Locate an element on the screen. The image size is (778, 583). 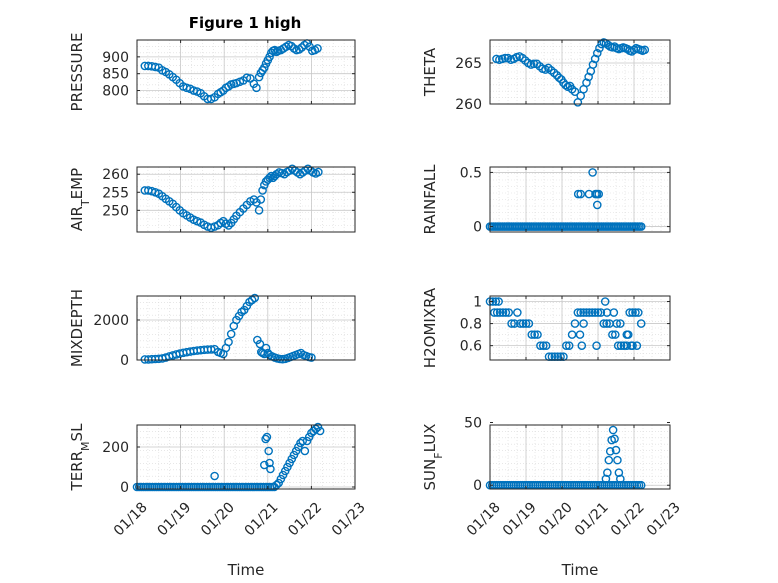
y-label-part: SUN is located at coordinates (430, 475).